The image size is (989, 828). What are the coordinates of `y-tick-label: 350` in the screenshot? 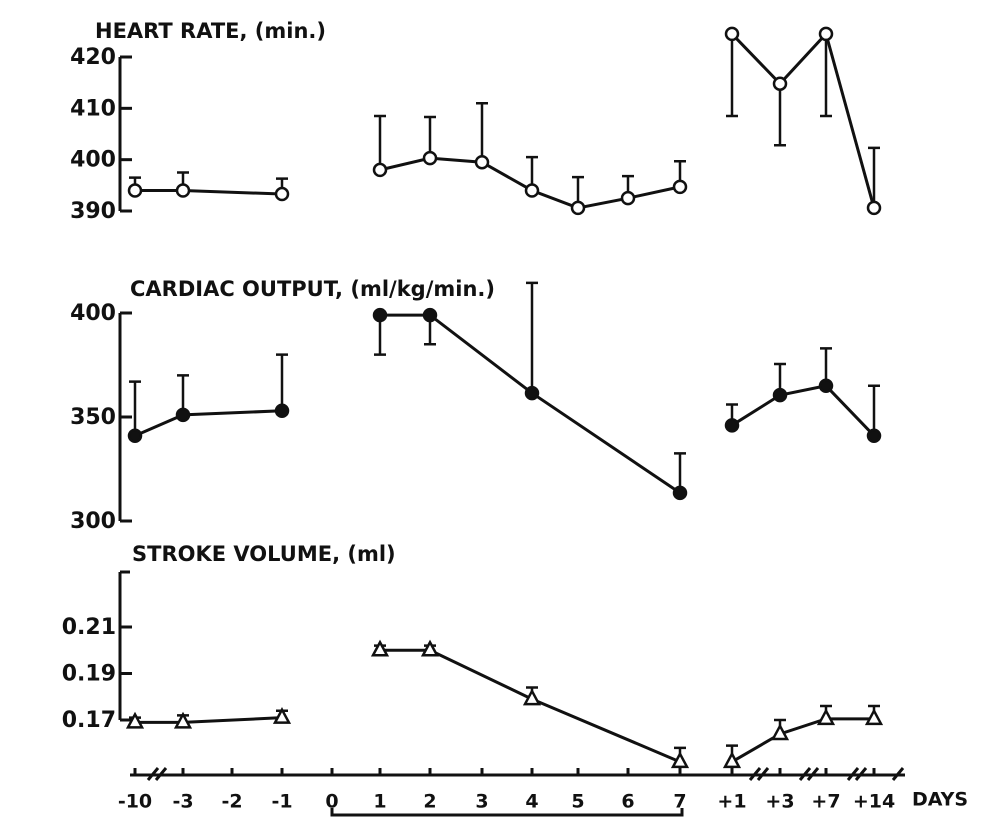 It's located at (93, 417).